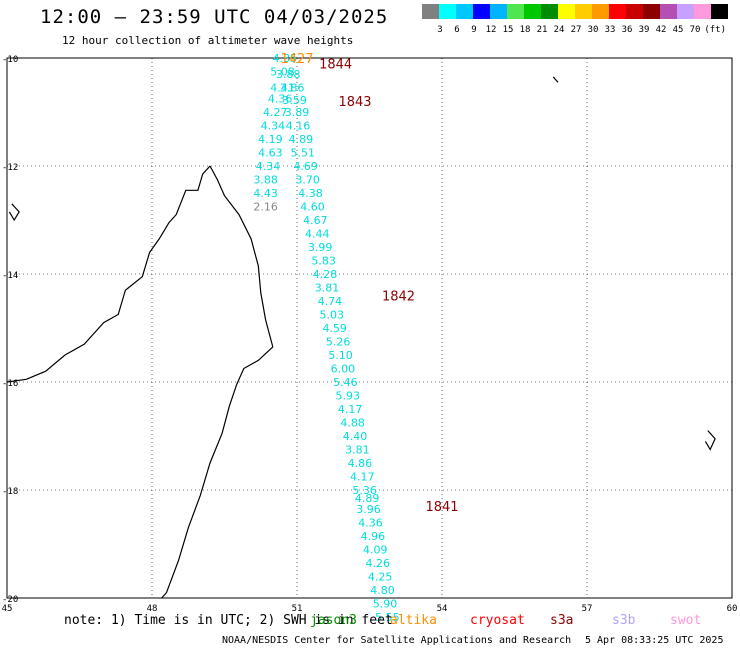 Image resolution: width=740 pixels, height=650 pixels. Describe the element at coordinates (542, 30) in the screenshot. I see `scale-label: 21` at that location.